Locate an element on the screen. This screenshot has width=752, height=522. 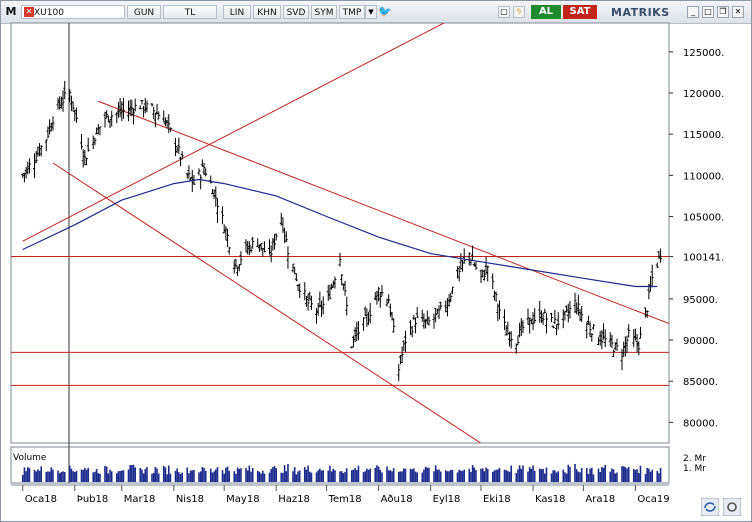
khn-button: KHN is located at coordinates (267, 12).